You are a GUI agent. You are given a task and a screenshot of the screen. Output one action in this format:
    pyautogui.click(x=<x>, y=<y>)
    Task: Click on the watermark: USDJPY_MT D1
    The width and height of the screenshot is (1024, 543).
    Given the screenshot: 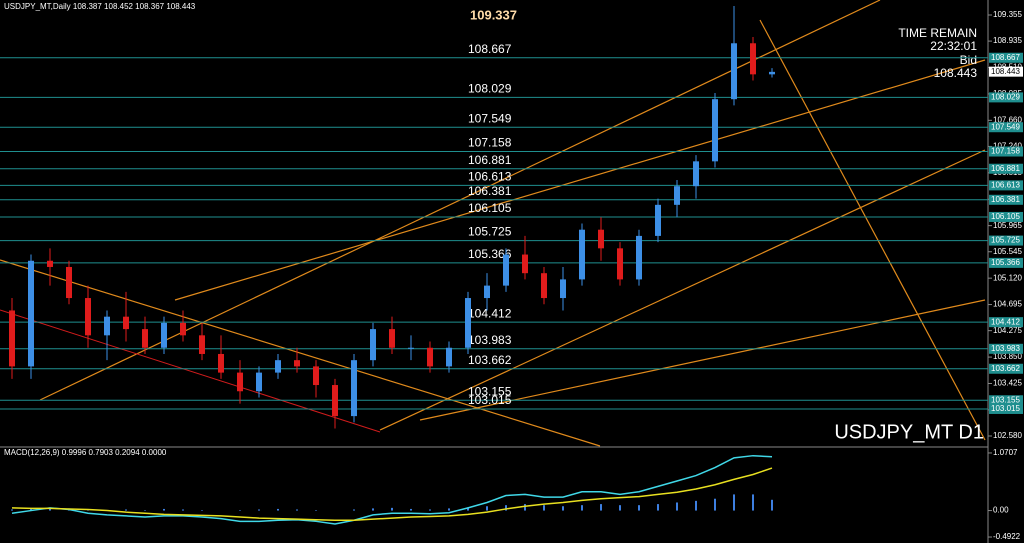 What is the action you would take?
    pyautogui.click(x=909, y=432)
    